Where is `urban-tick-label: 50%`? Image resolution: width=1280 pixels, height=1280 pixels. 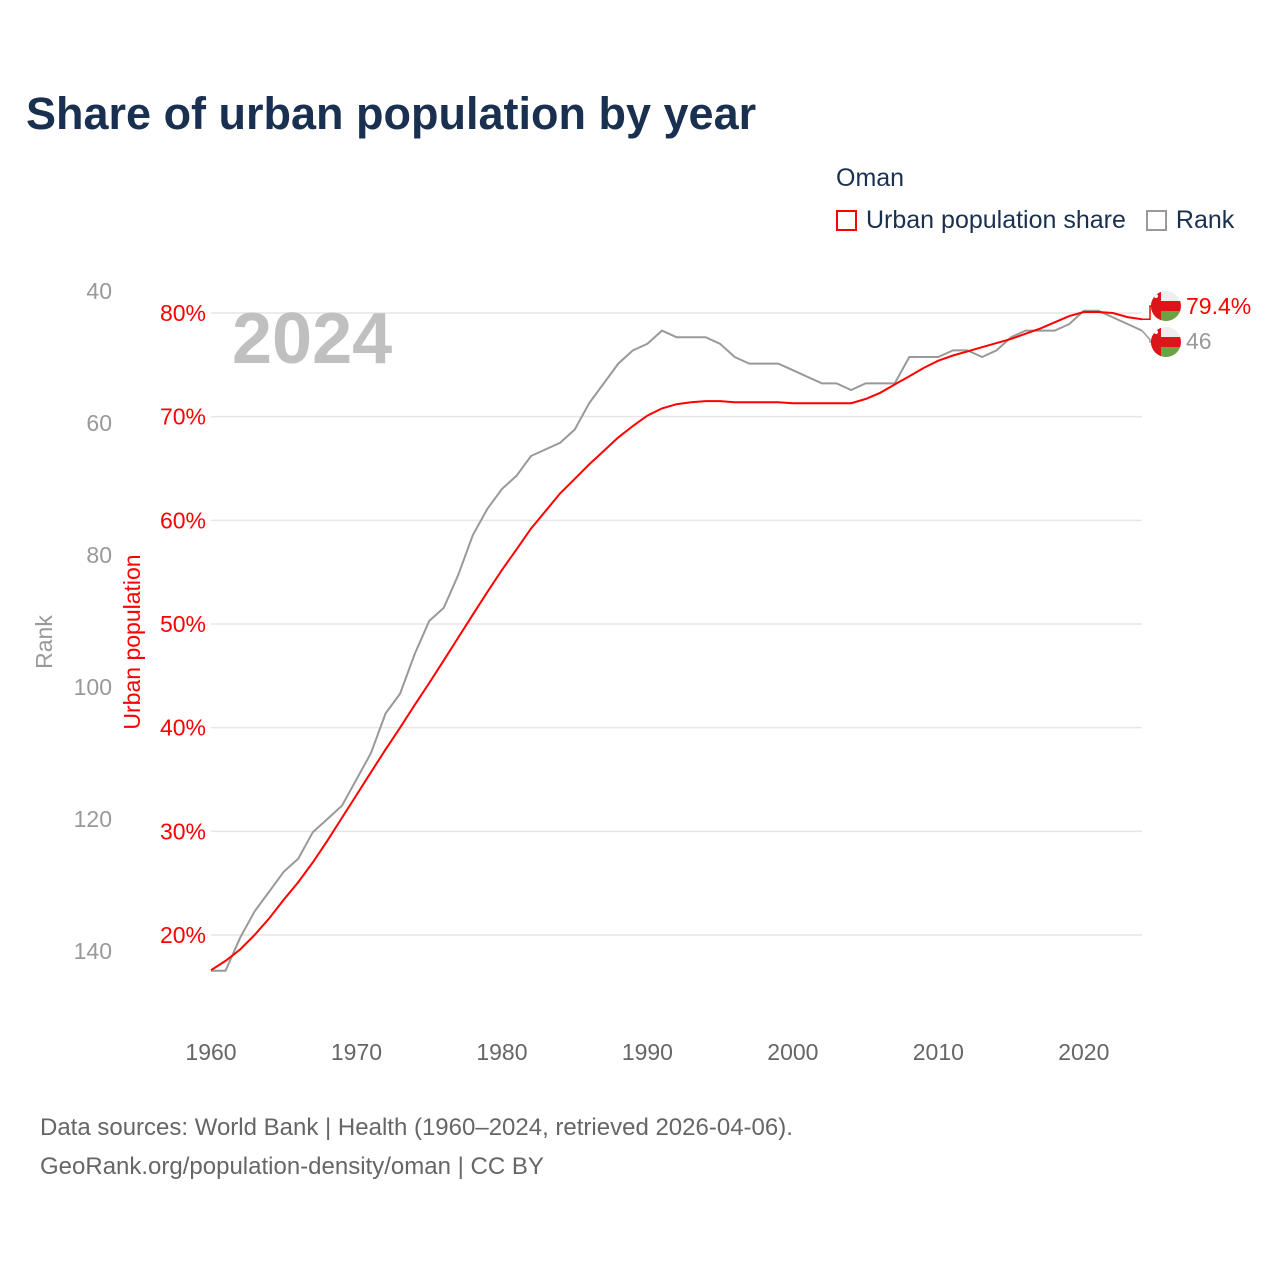 urban-tick-label: 50% is located at coordinates (183, 624).